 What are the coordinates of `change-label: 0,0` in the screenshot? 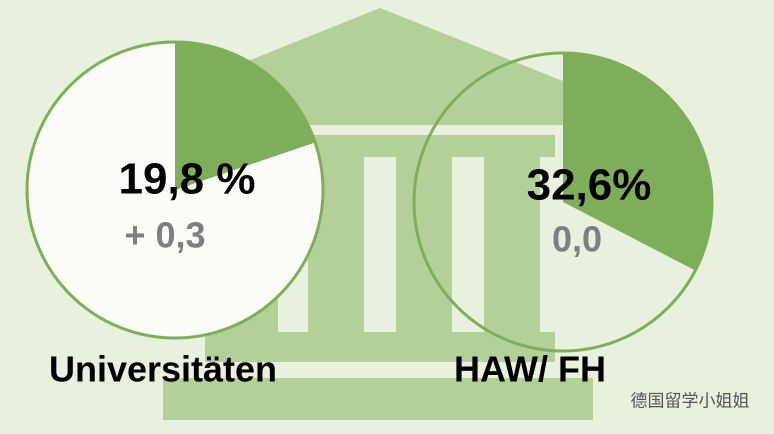 It's located at (577, 239).